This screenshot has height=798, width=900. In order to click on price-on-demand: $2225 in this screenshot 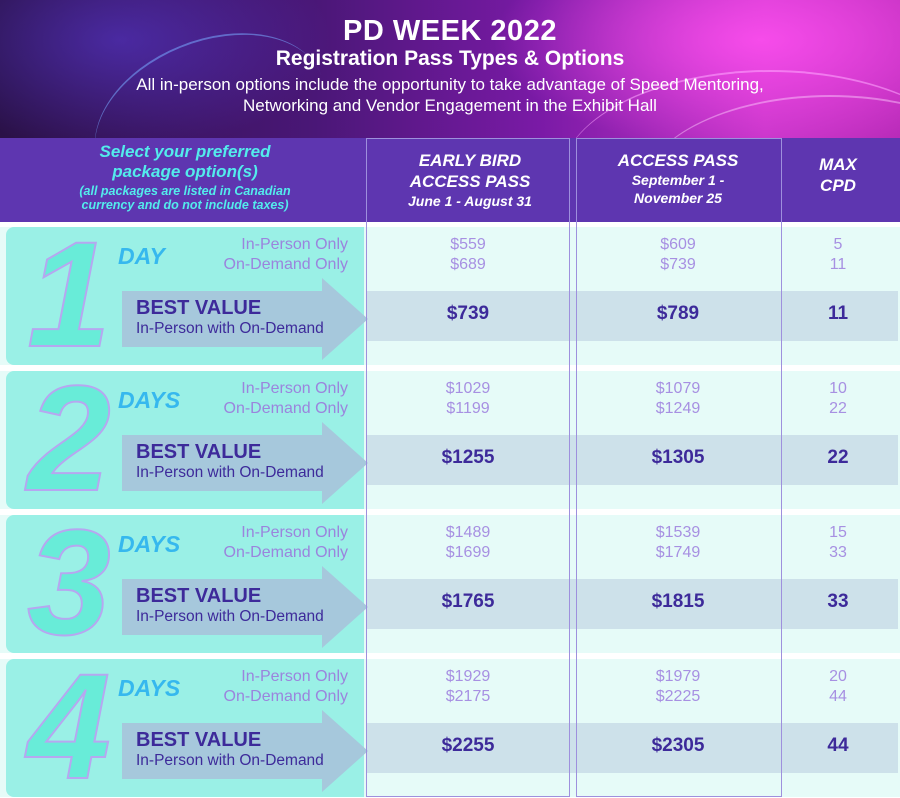, I will do `click(678, 696)`.